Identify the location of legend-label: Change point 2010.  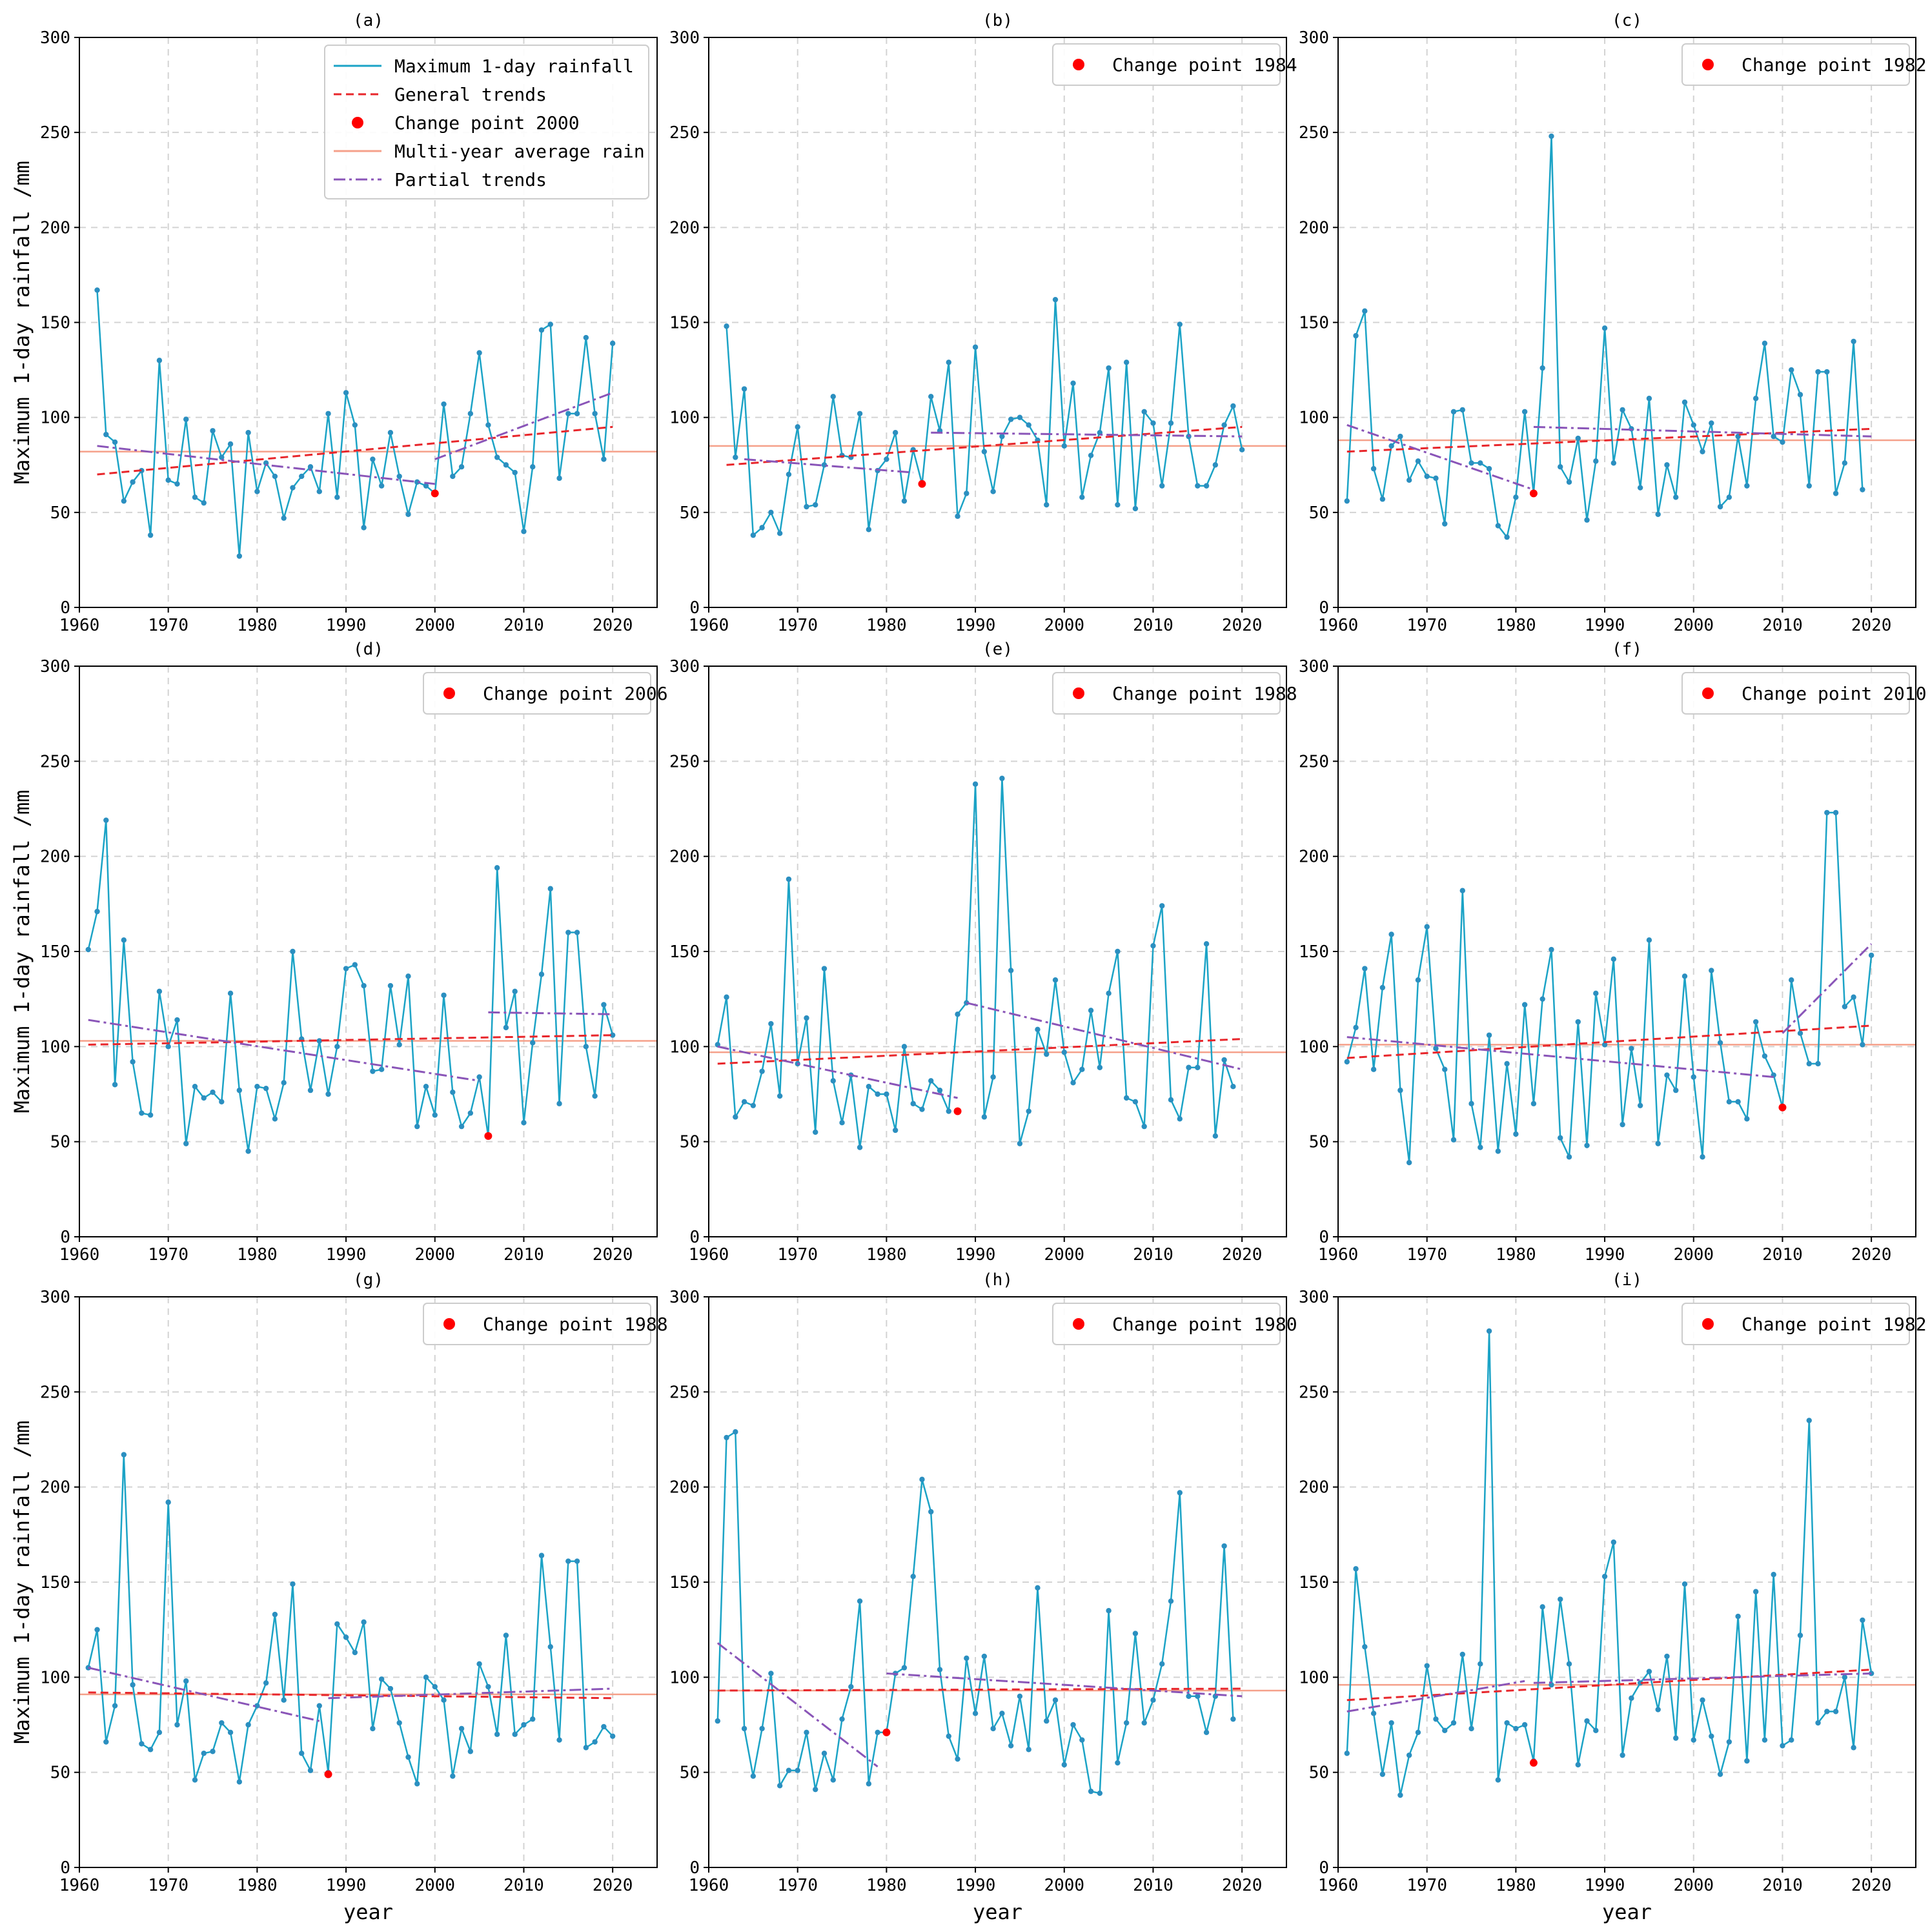
(1834, 693).